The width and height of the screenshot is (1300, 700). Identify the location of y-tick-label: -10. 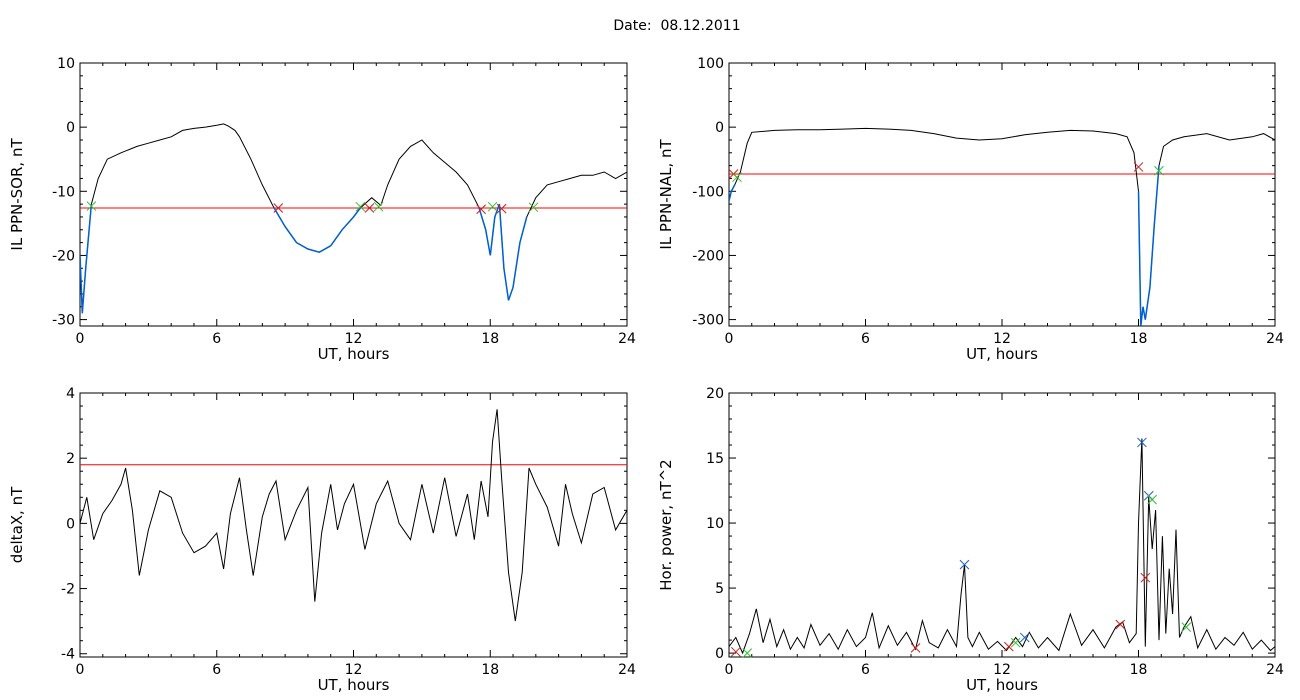
(63, 192).